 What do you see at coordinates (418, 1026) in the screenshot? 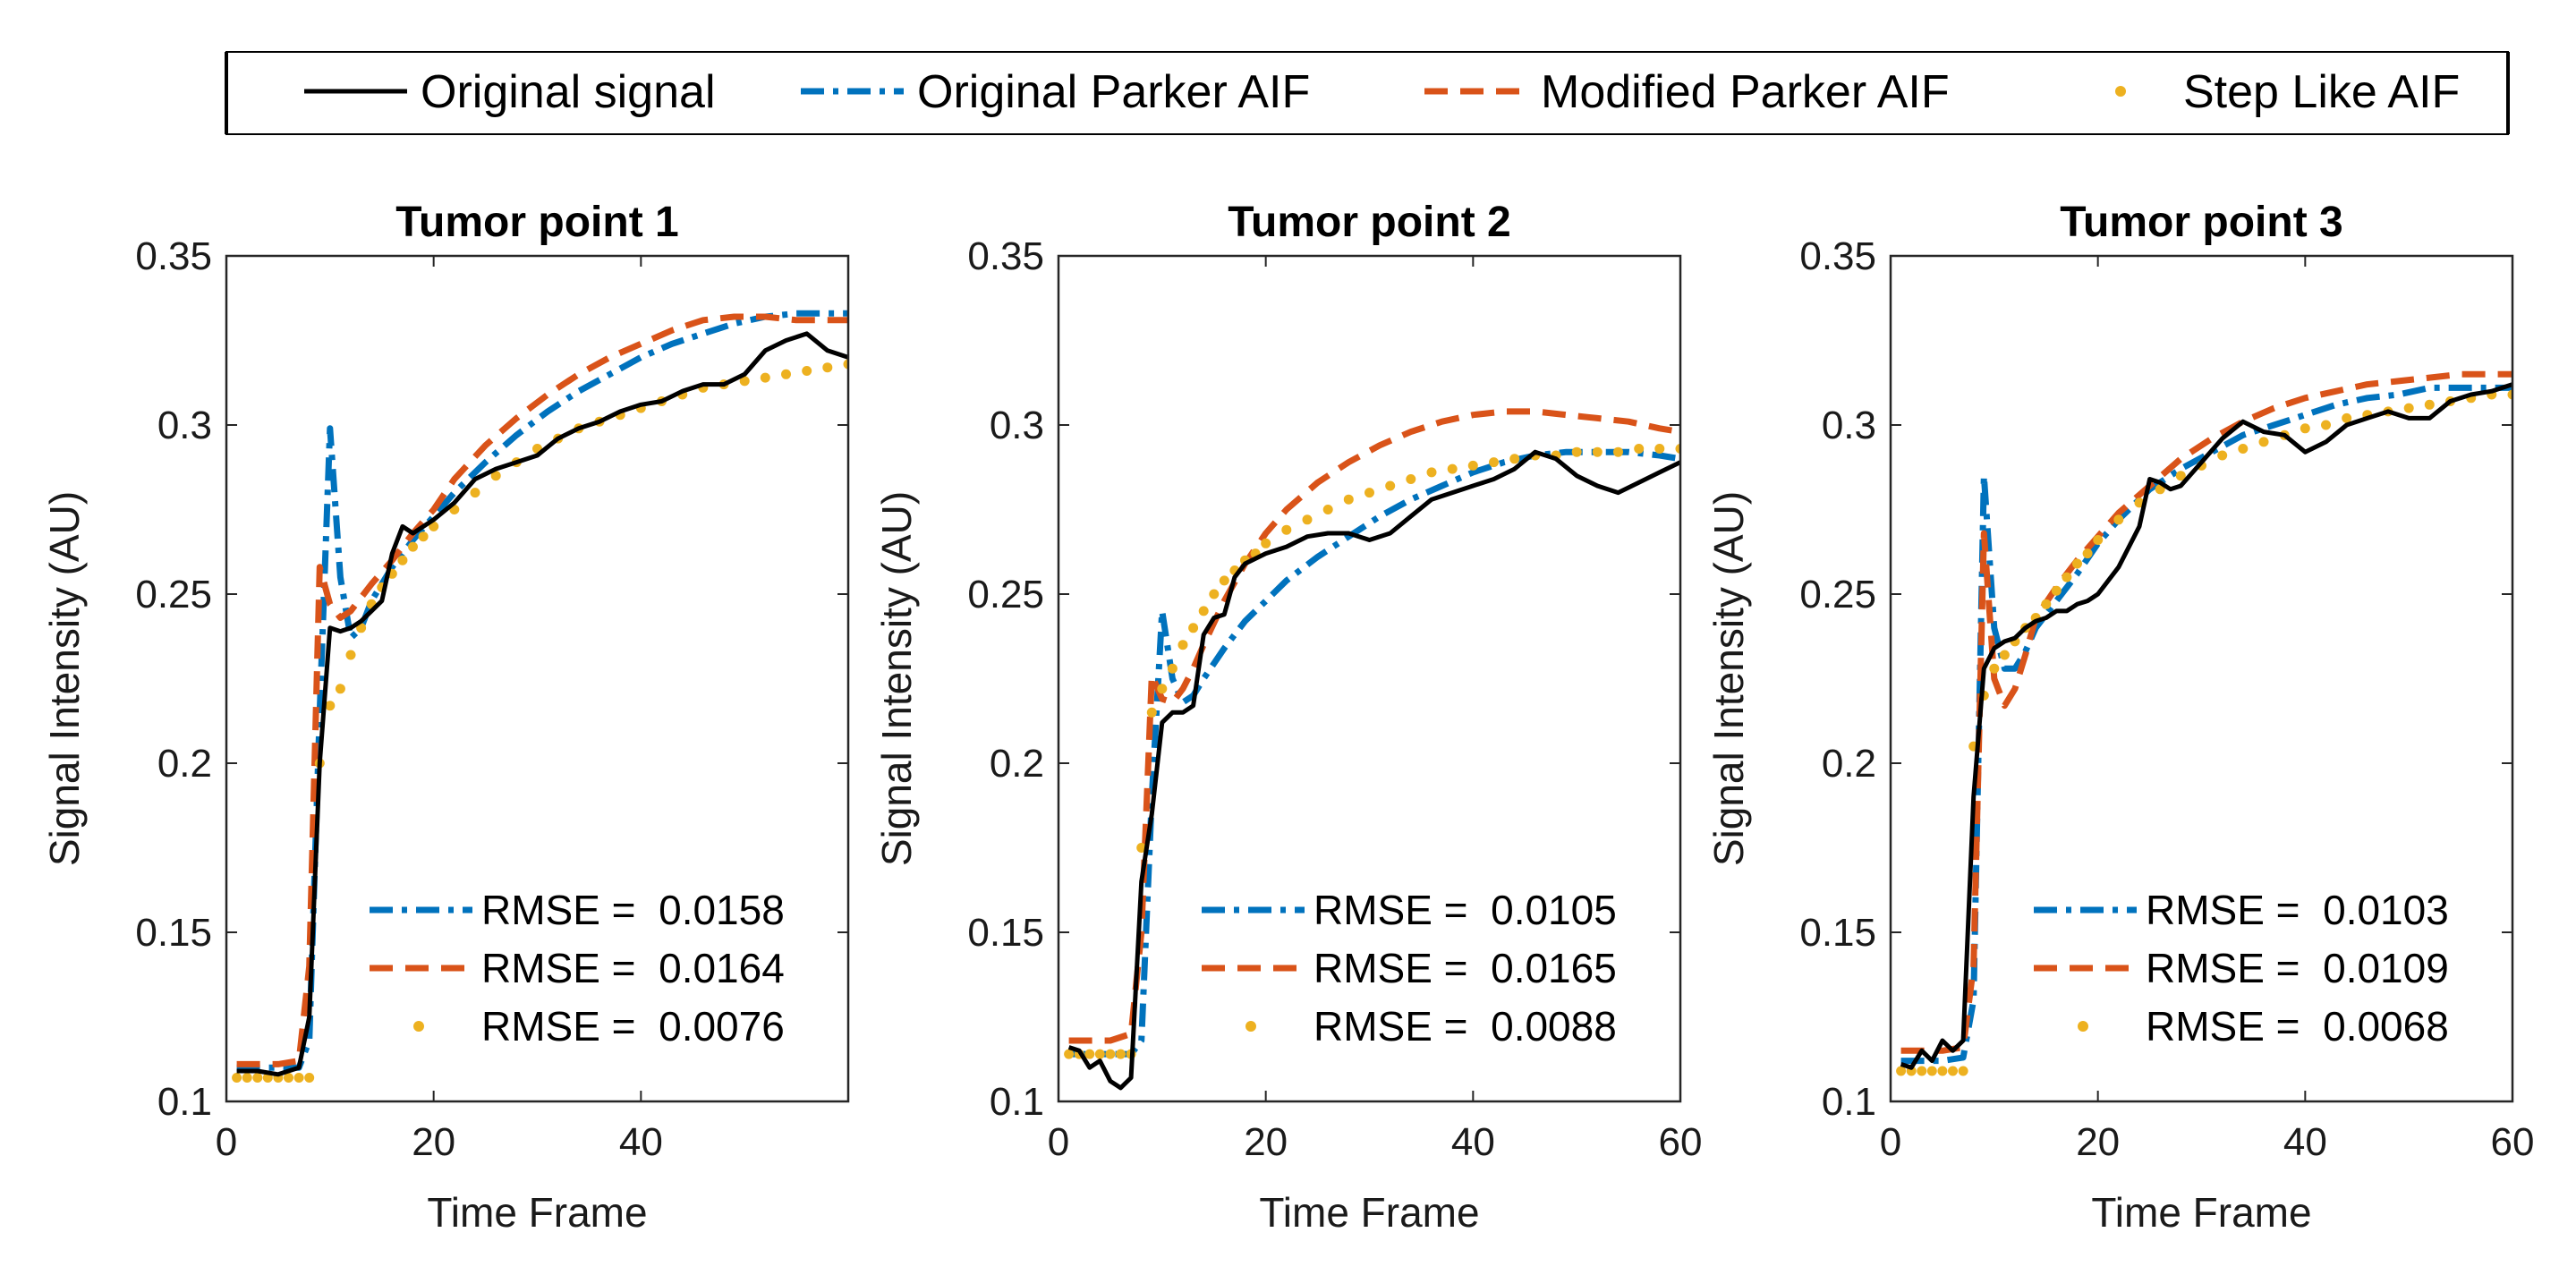
I see `rmse-sample-dotted` at bounding box center [418, 1026].